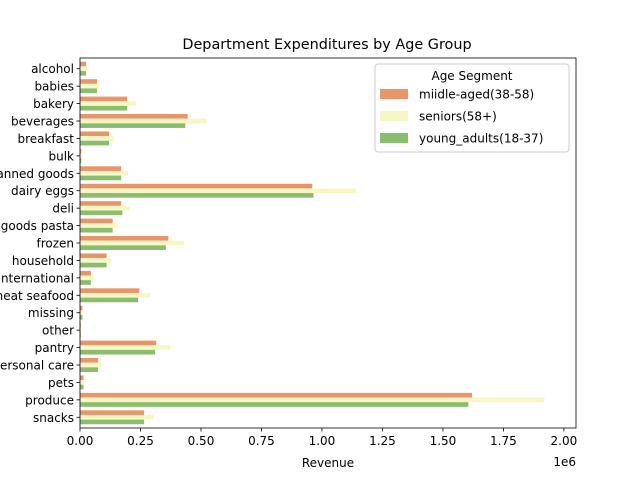  What do you see at coordinates (503, 441) in the screenshot?
I see `x-tick-label: 1.75` at bounding box center [503, 441].